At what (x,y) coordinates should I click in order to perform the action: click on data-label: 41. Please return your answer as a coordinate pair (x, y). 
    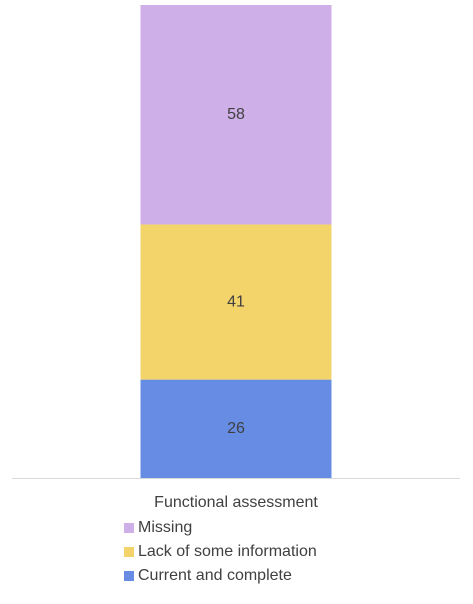
    Looking at the image, I should click on (236, 301).